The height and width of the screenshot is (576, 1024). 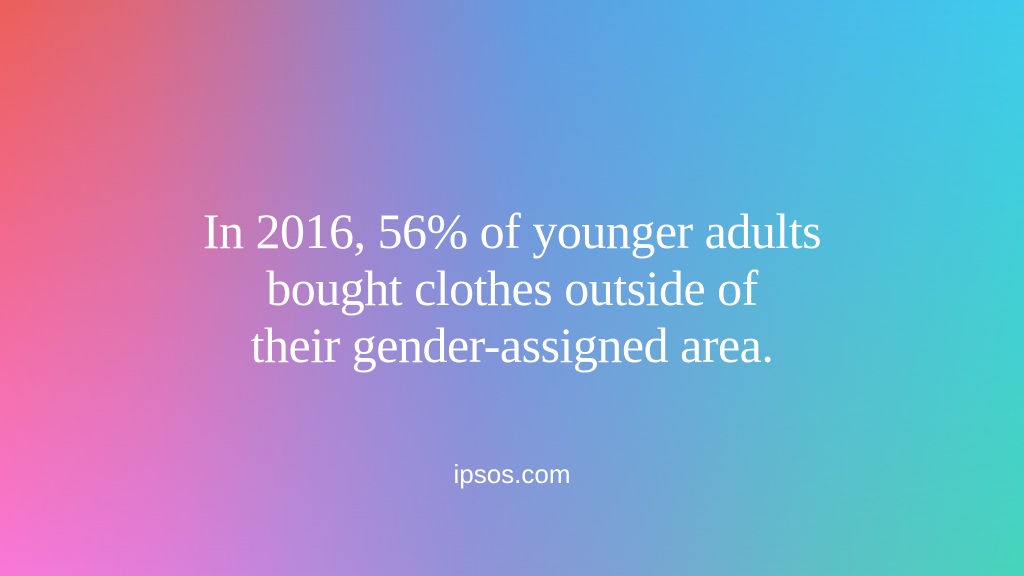 What do you see at coordinates (512, 345) in the screenshot?
I see `quote-line-3: their gender-assigned area.` at bounding box center [512, 345].